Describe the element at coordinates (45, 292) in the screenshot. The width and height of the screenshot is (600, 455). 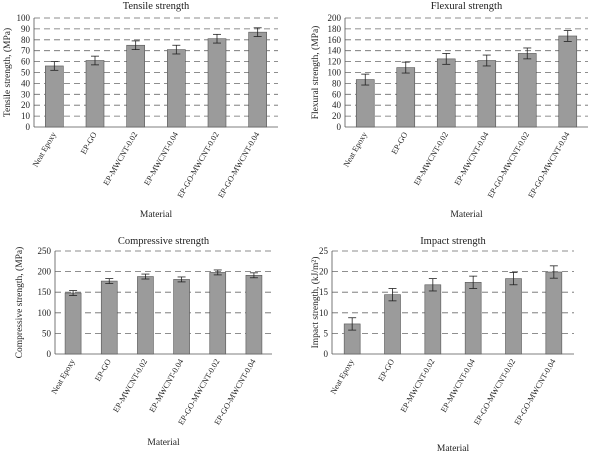
I see `y-tick-label: 150` at that location.